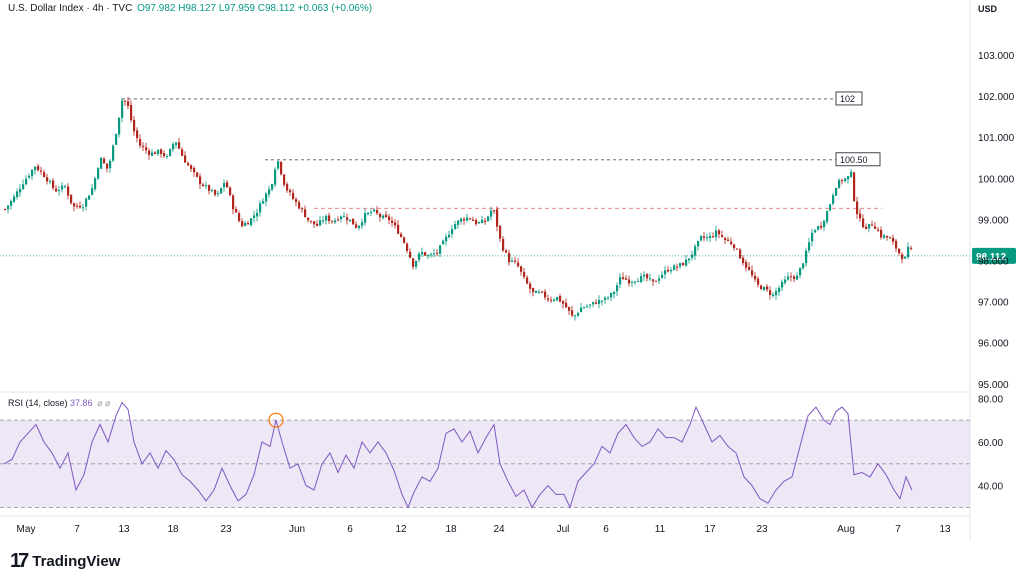 The height and width of the screenshot is (580, 1024). Describe the element at coordinates (226, 529) in the screenshot. I see `time-tick-label: 23` at that location.